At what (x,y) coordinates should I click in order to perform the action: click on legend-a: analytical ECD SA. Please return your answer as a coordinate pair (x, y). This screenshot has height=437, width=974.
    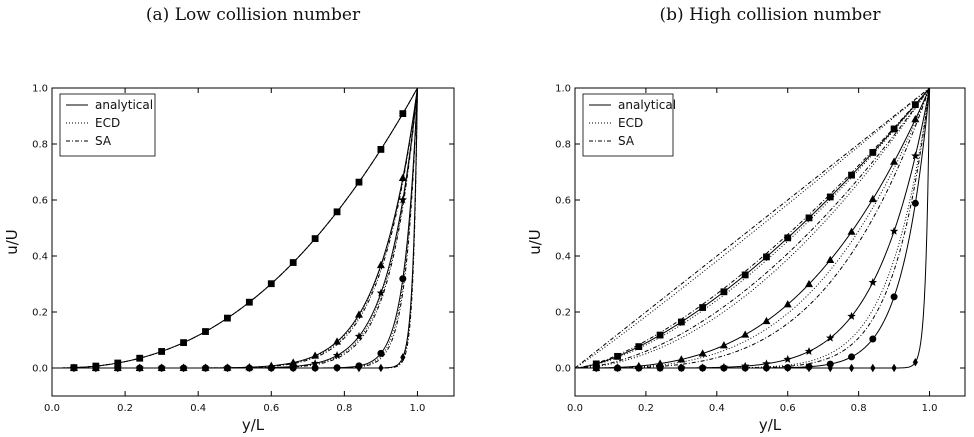
    Looking at the image, I should click on (107, 125).